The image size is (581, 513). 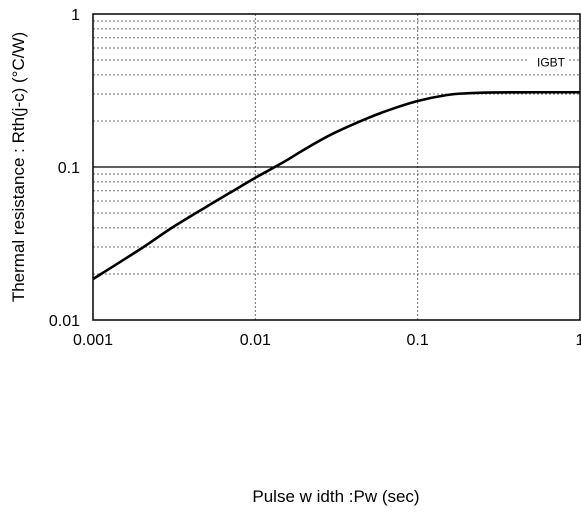 What do you see at coordinates (93, 340) in the screenshot?
I see `x-tick-label: 0.001` at bounding box center [93, 340].